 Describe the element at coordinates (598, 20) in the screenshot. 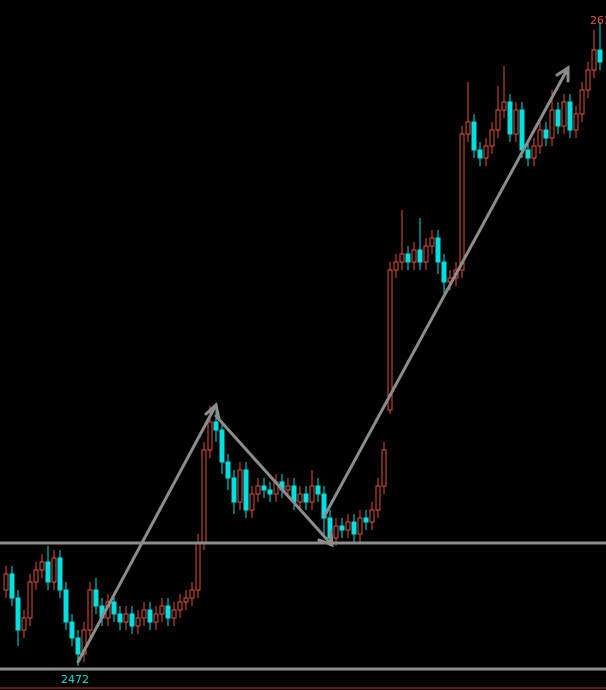

I see `high-label: 263` at that location.